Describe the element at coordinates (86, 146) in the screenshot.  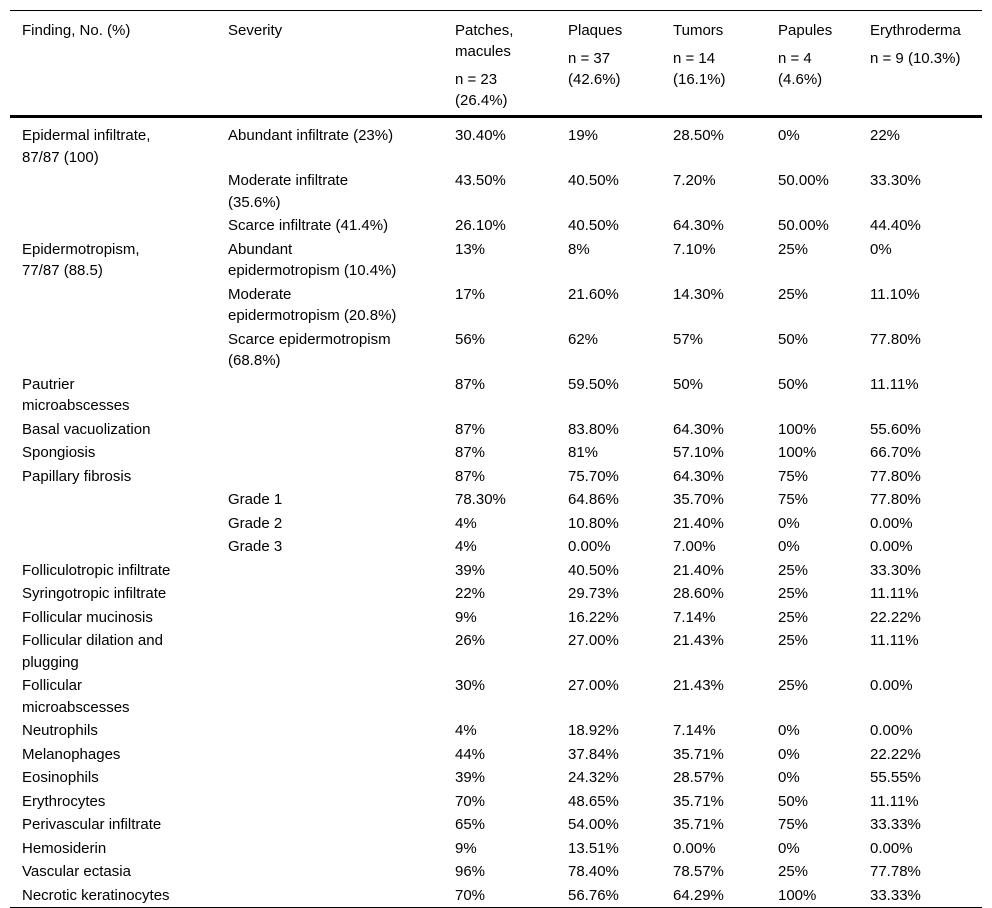
I see `finding-cell: Epidermal infiltrate, 87/87 (100)` at that location.